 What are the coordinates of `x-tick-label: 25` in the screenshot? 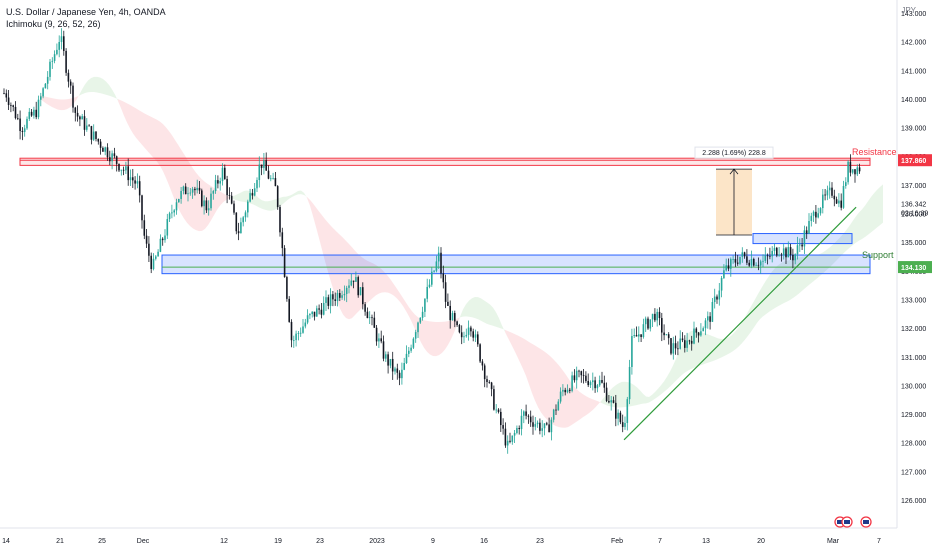 It's located at (102, 541).